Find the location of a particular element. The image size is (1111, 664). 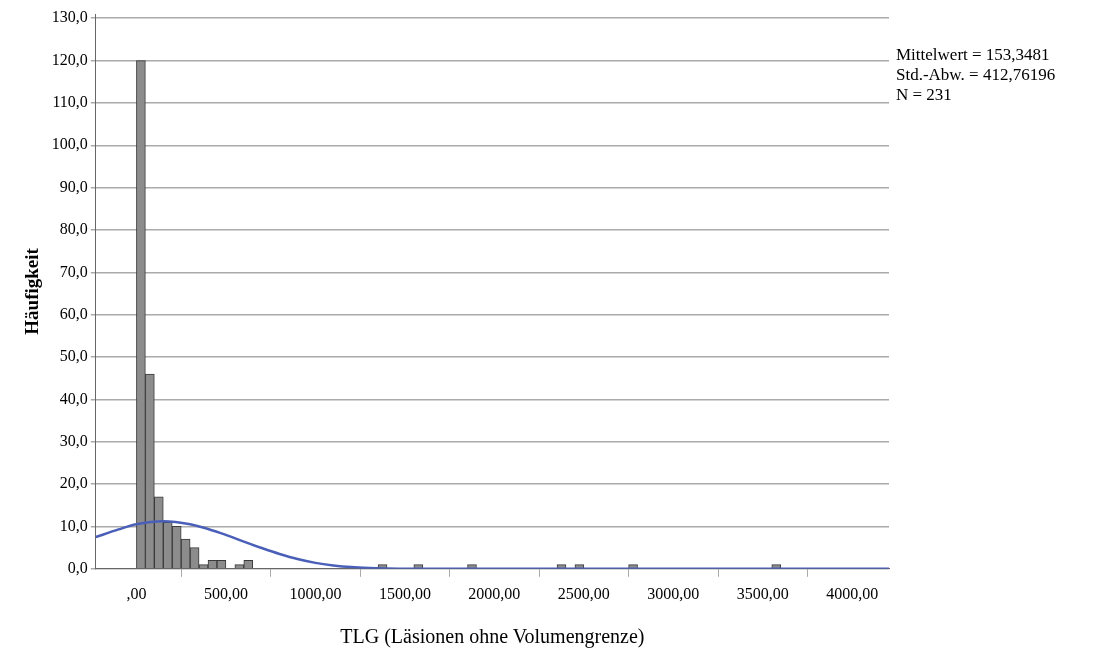

x-tick-label: 500,00 is located at coordinates (225, 593).